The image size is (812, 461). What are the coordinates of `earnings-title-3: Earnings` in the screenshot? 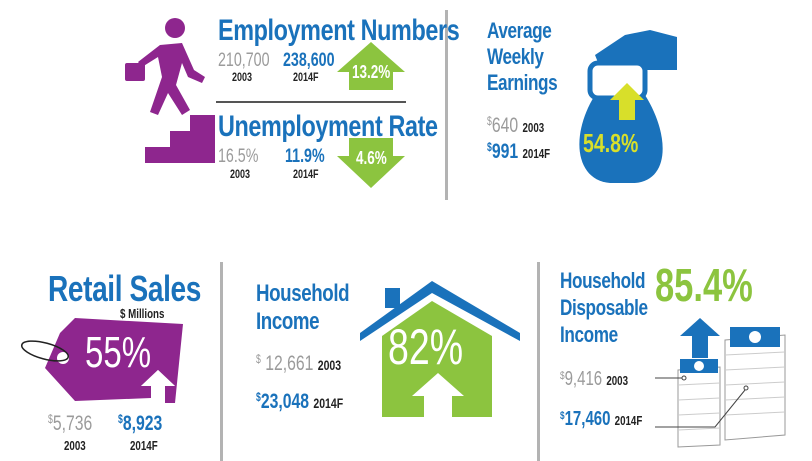 It's located at (522, 82).